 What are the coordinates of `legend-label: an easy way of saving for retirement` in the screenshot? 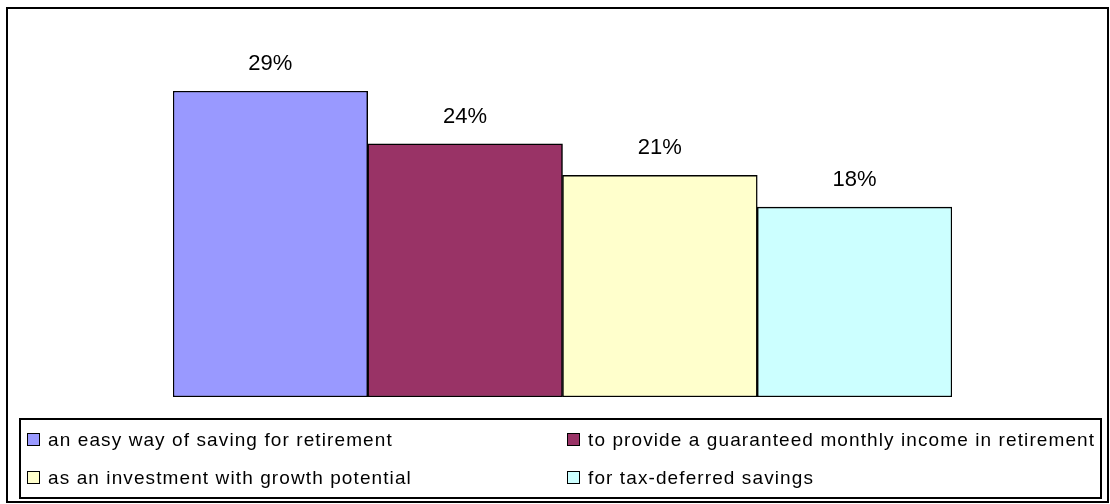 It's located at (220, 439).